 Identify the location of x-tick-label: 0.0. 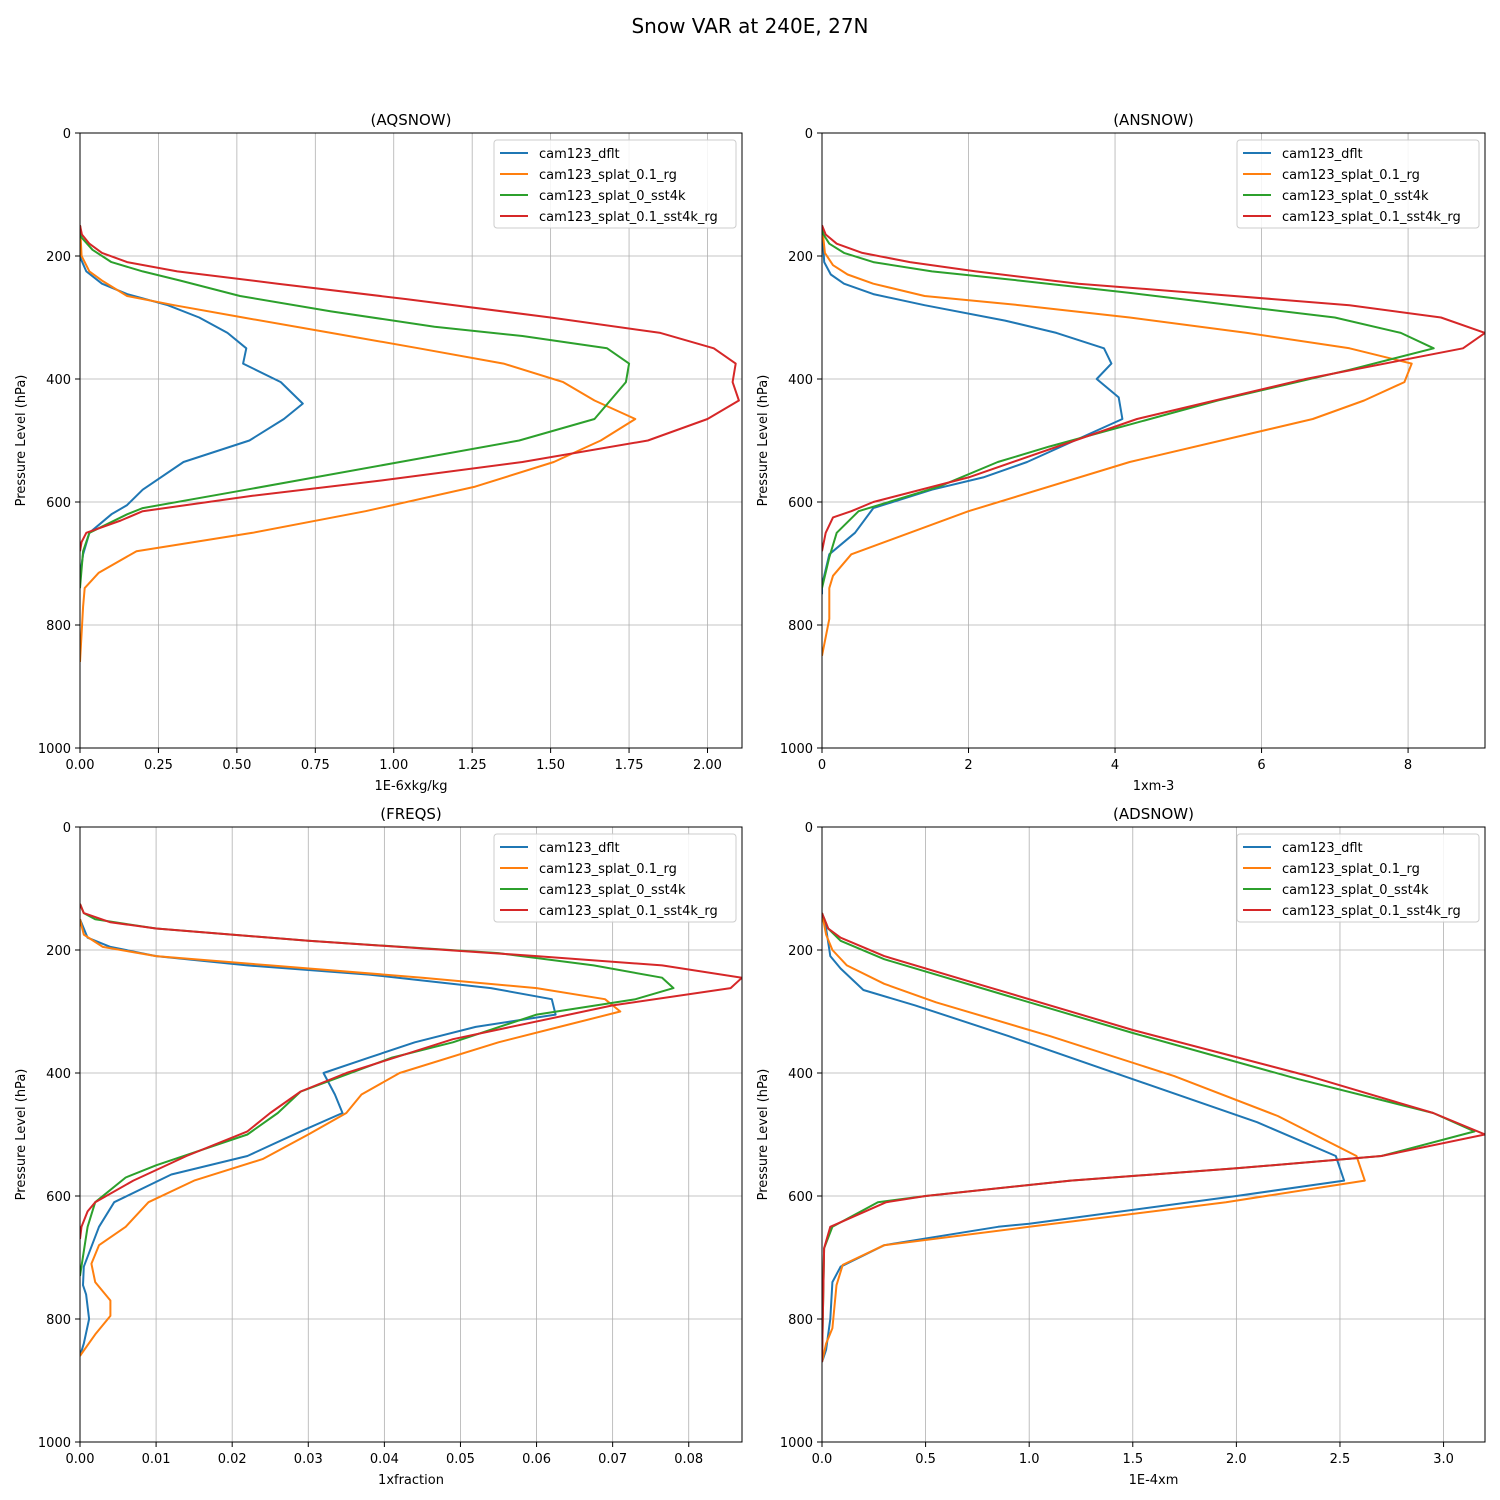
(822, 1459).